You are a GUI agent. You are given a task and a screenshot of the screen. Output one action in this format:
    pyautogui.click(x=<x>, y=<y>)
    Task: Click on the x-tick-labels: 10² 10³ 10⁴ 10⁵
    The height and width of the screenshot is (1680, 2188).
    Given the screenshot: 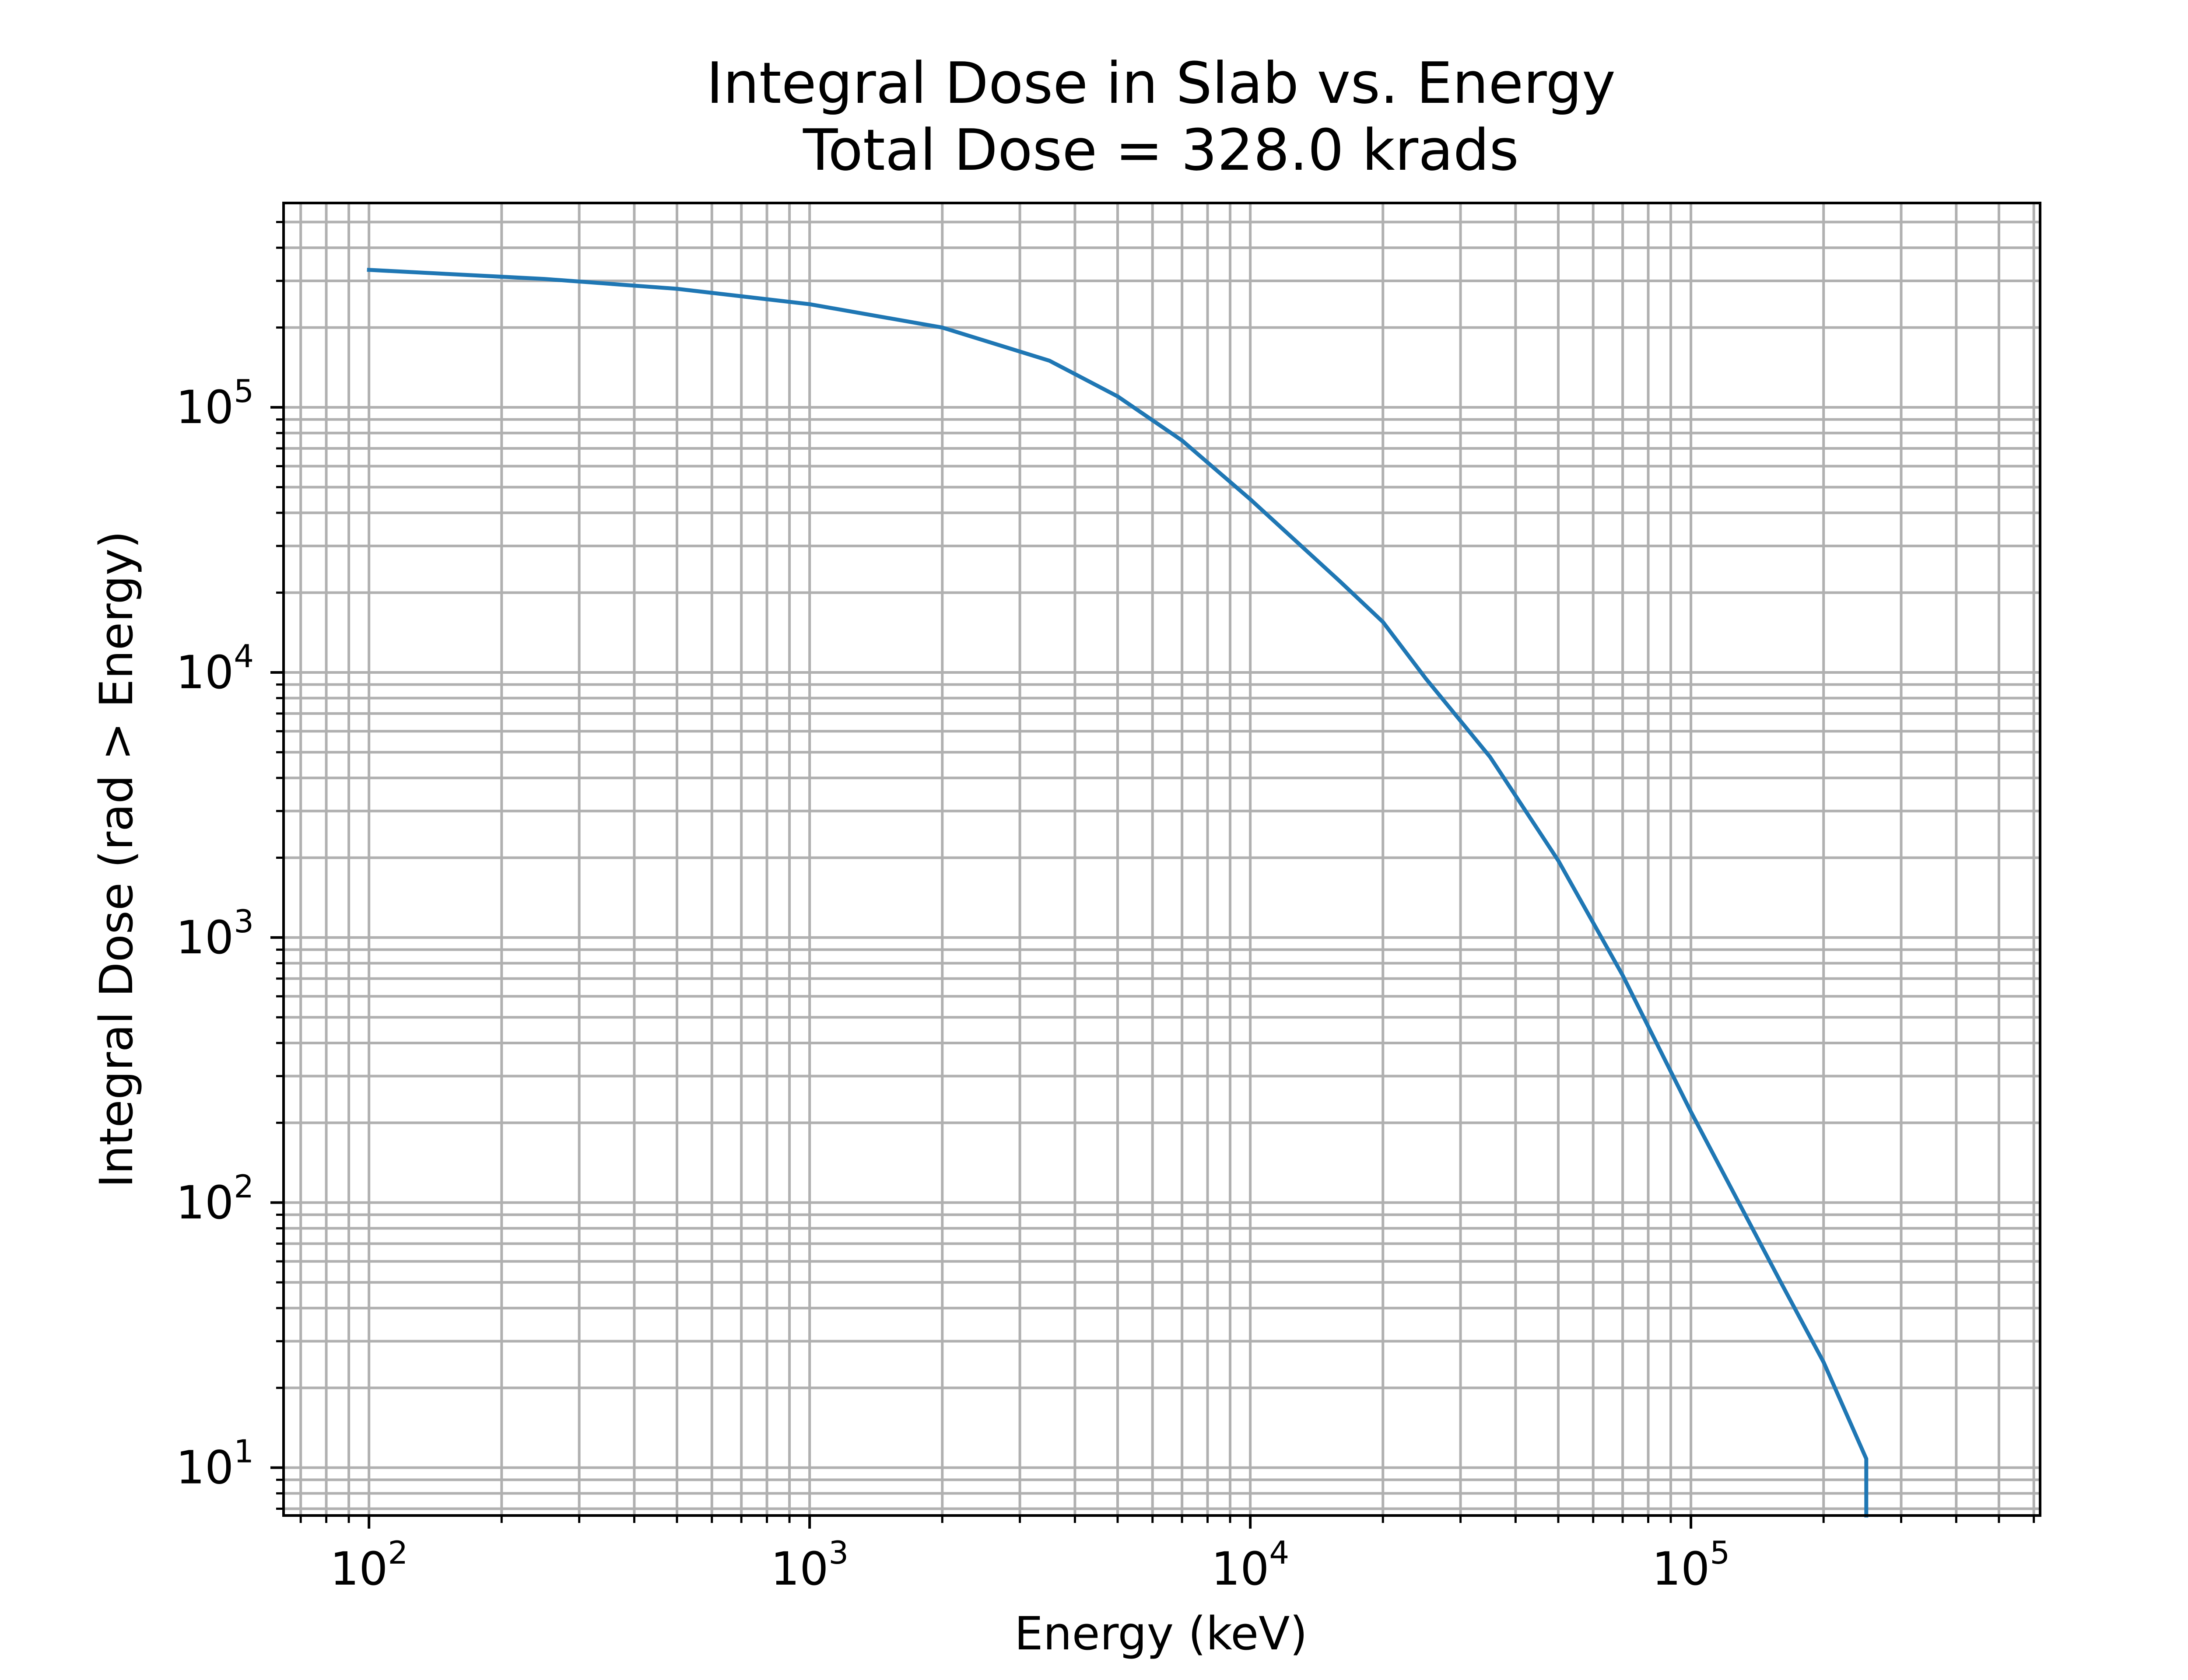 What is the action you would take?
    pyautogui.click(x=1030, y=1565)
    